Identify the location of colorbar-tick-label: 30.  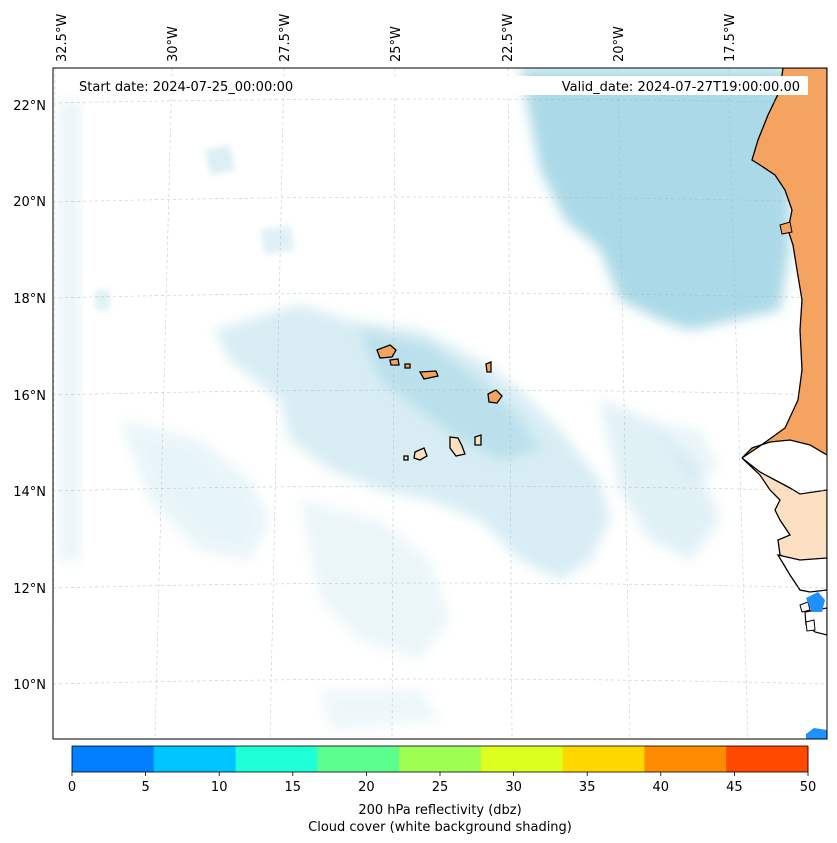
(513, 787).